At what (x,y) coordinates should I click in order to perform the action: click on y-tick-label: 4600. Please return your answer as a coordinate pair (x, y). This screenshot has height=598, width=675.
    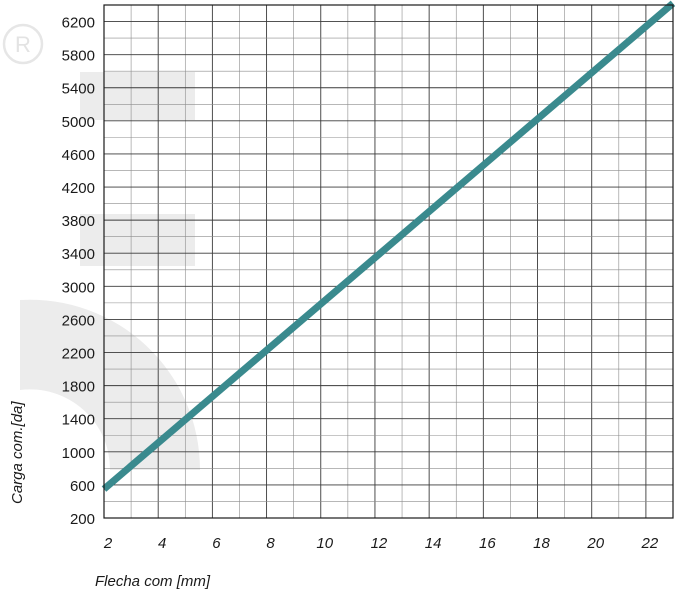
    Looking at the image, I should click on (78, 155).